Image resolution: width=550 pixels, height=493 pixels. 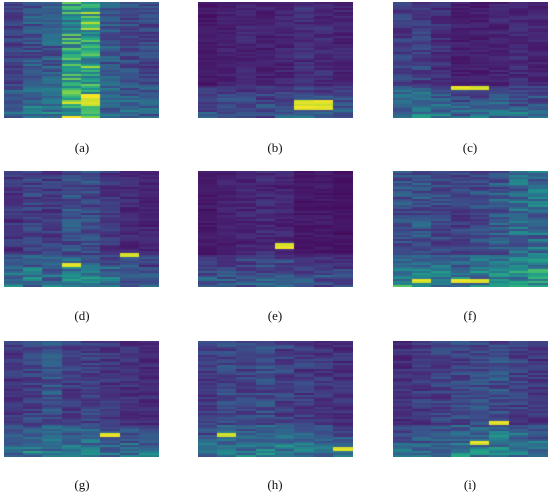 I want to click on heatmap-panel-c, so click(x=470, y=60).